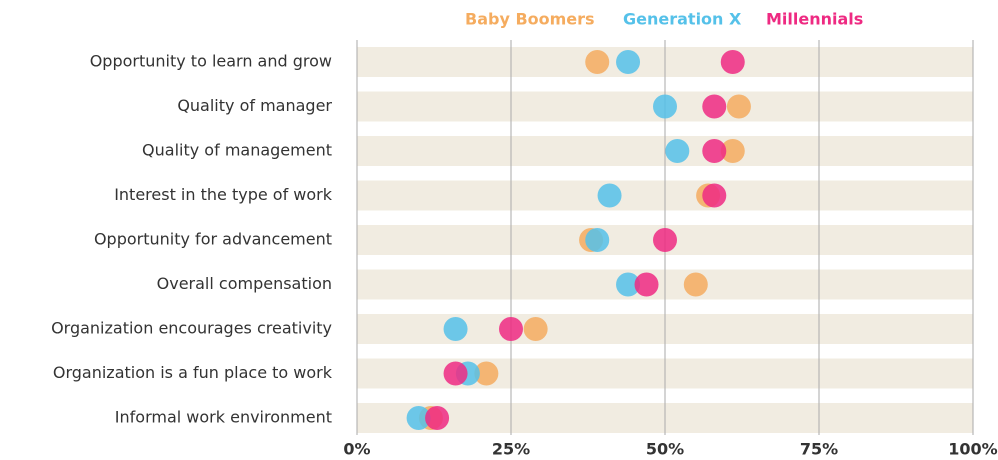 The image size is (998, 460). What do you see at coordinates (211, 61) in the screenshot?
I see `category-label: Opportunity to learn and grow` at bounding box center [211, 61].